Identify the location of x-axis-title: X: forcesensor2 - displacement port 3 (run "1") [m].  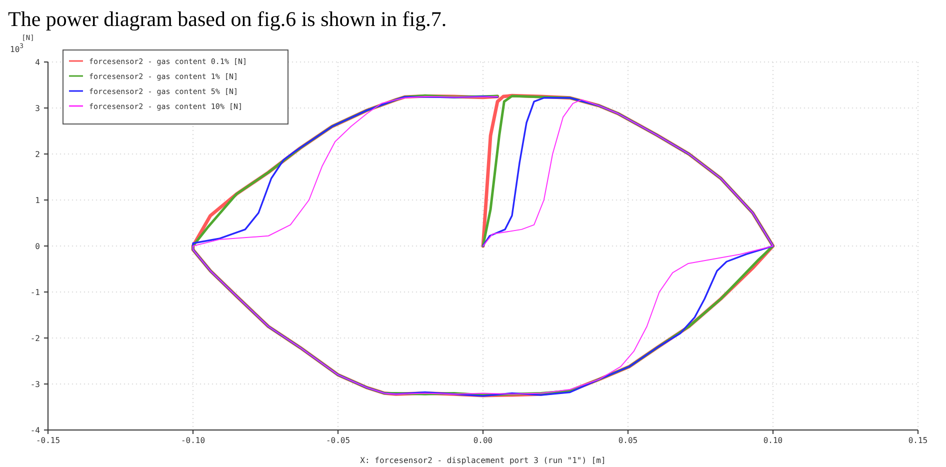
(483, 460).